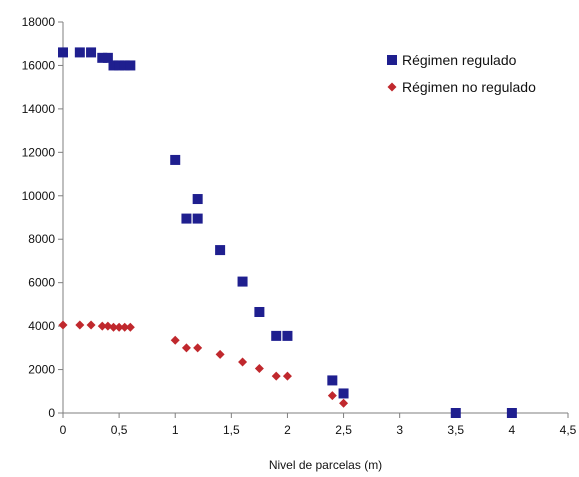  What do you see at coordinates (119, 430) in the screenshot?
I see `x-tick-label: 0,5` at bounding box center [119, 430].